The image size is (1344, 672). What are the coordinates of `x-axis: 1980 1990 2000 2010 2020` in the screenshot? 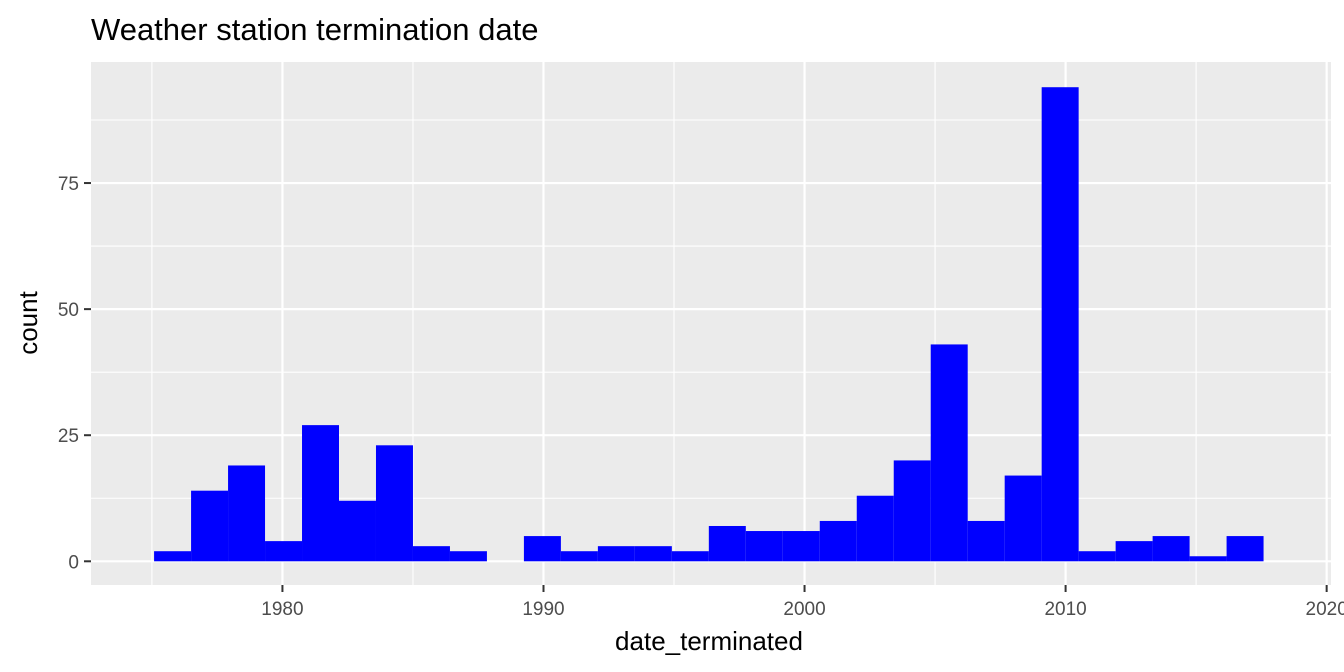 It's located at (802, 602).